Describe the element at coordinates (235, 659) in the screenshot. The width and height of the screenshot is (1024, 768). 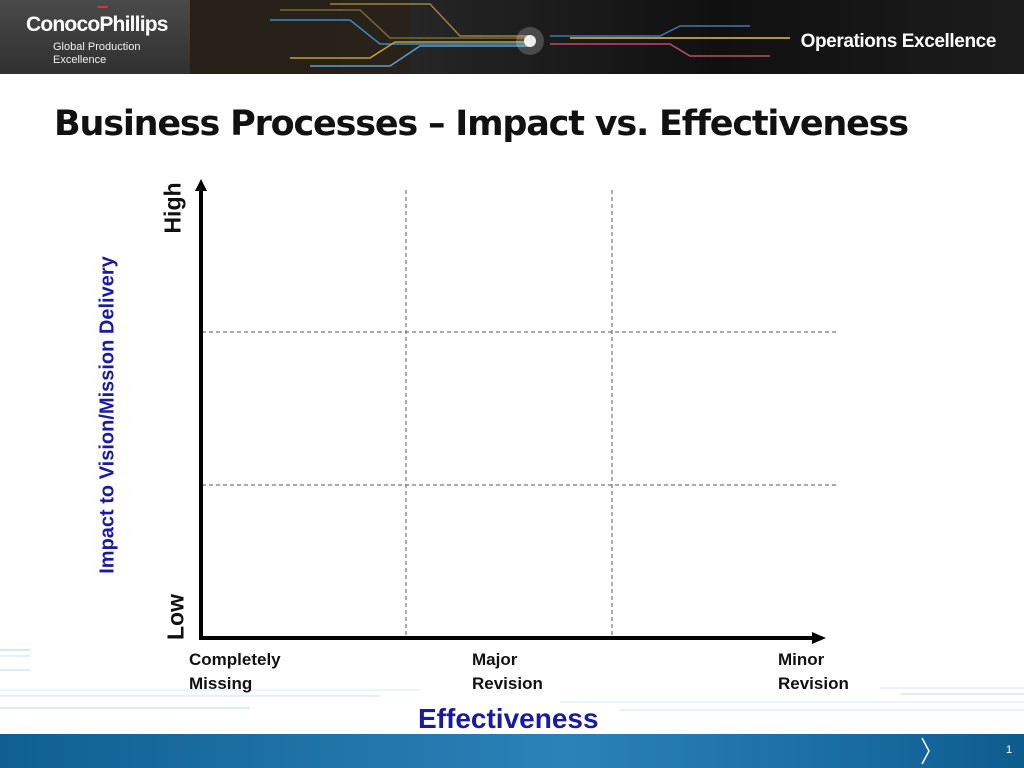
I see `x-category-line: Completely` at that location.